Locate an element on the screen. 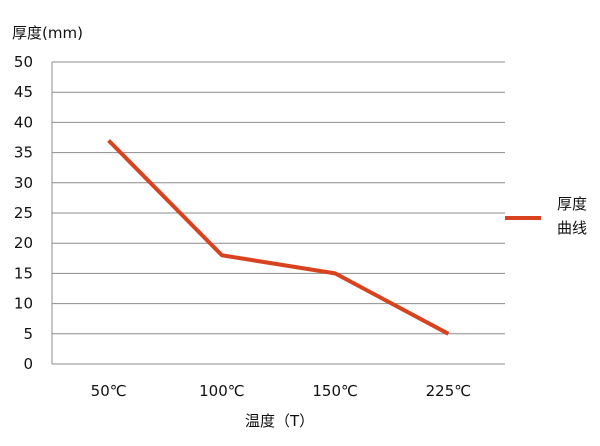 The height and width of the screenshot is (446, 600). y-tick-label: 30 is located at coordinates (23, 183).